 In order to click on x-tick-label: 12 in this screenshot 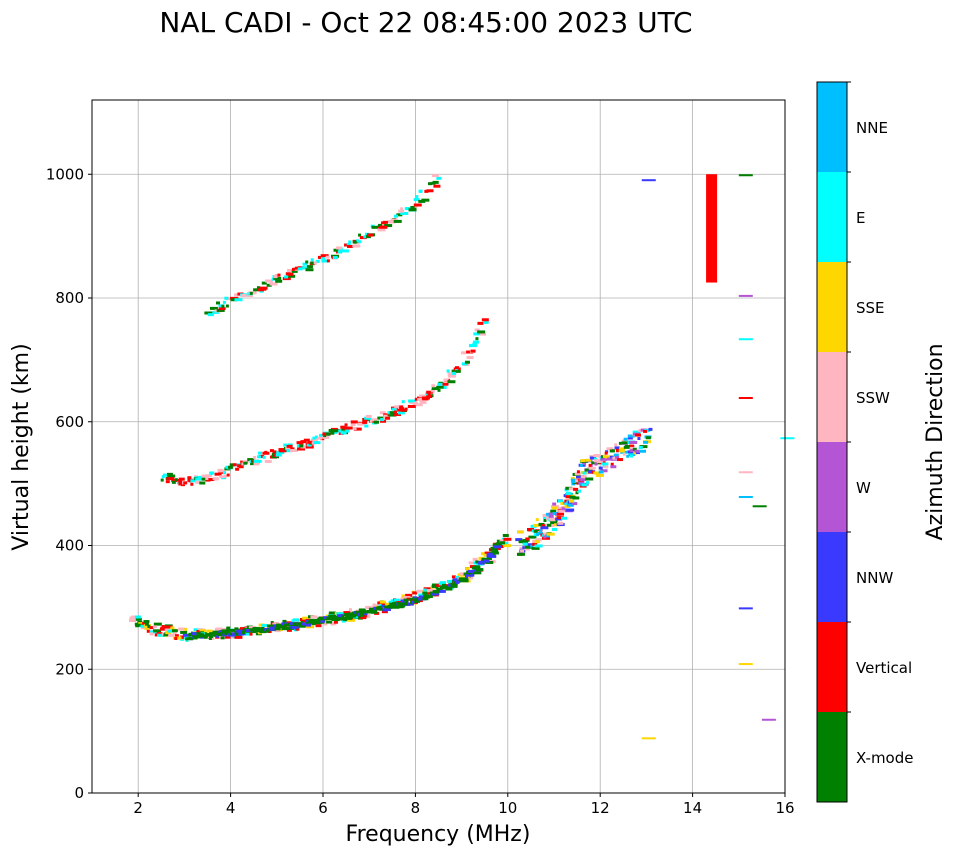, I will do `click(600, 808)`.